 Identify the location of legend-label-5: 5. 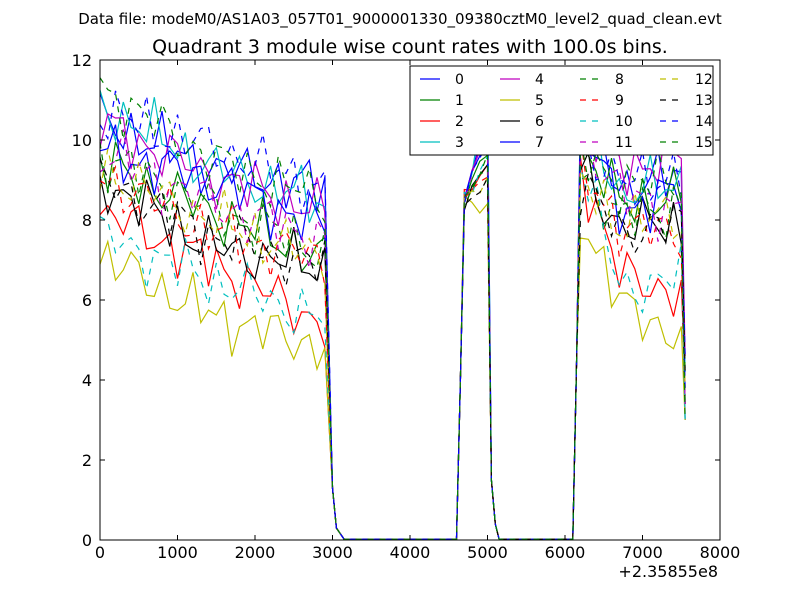
(539, 101).